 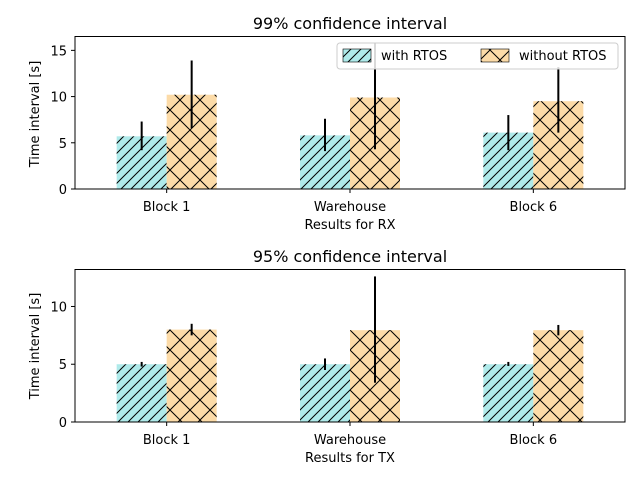 I want to click on x-axis-label: Results for TX, so click(x=350, y=458).